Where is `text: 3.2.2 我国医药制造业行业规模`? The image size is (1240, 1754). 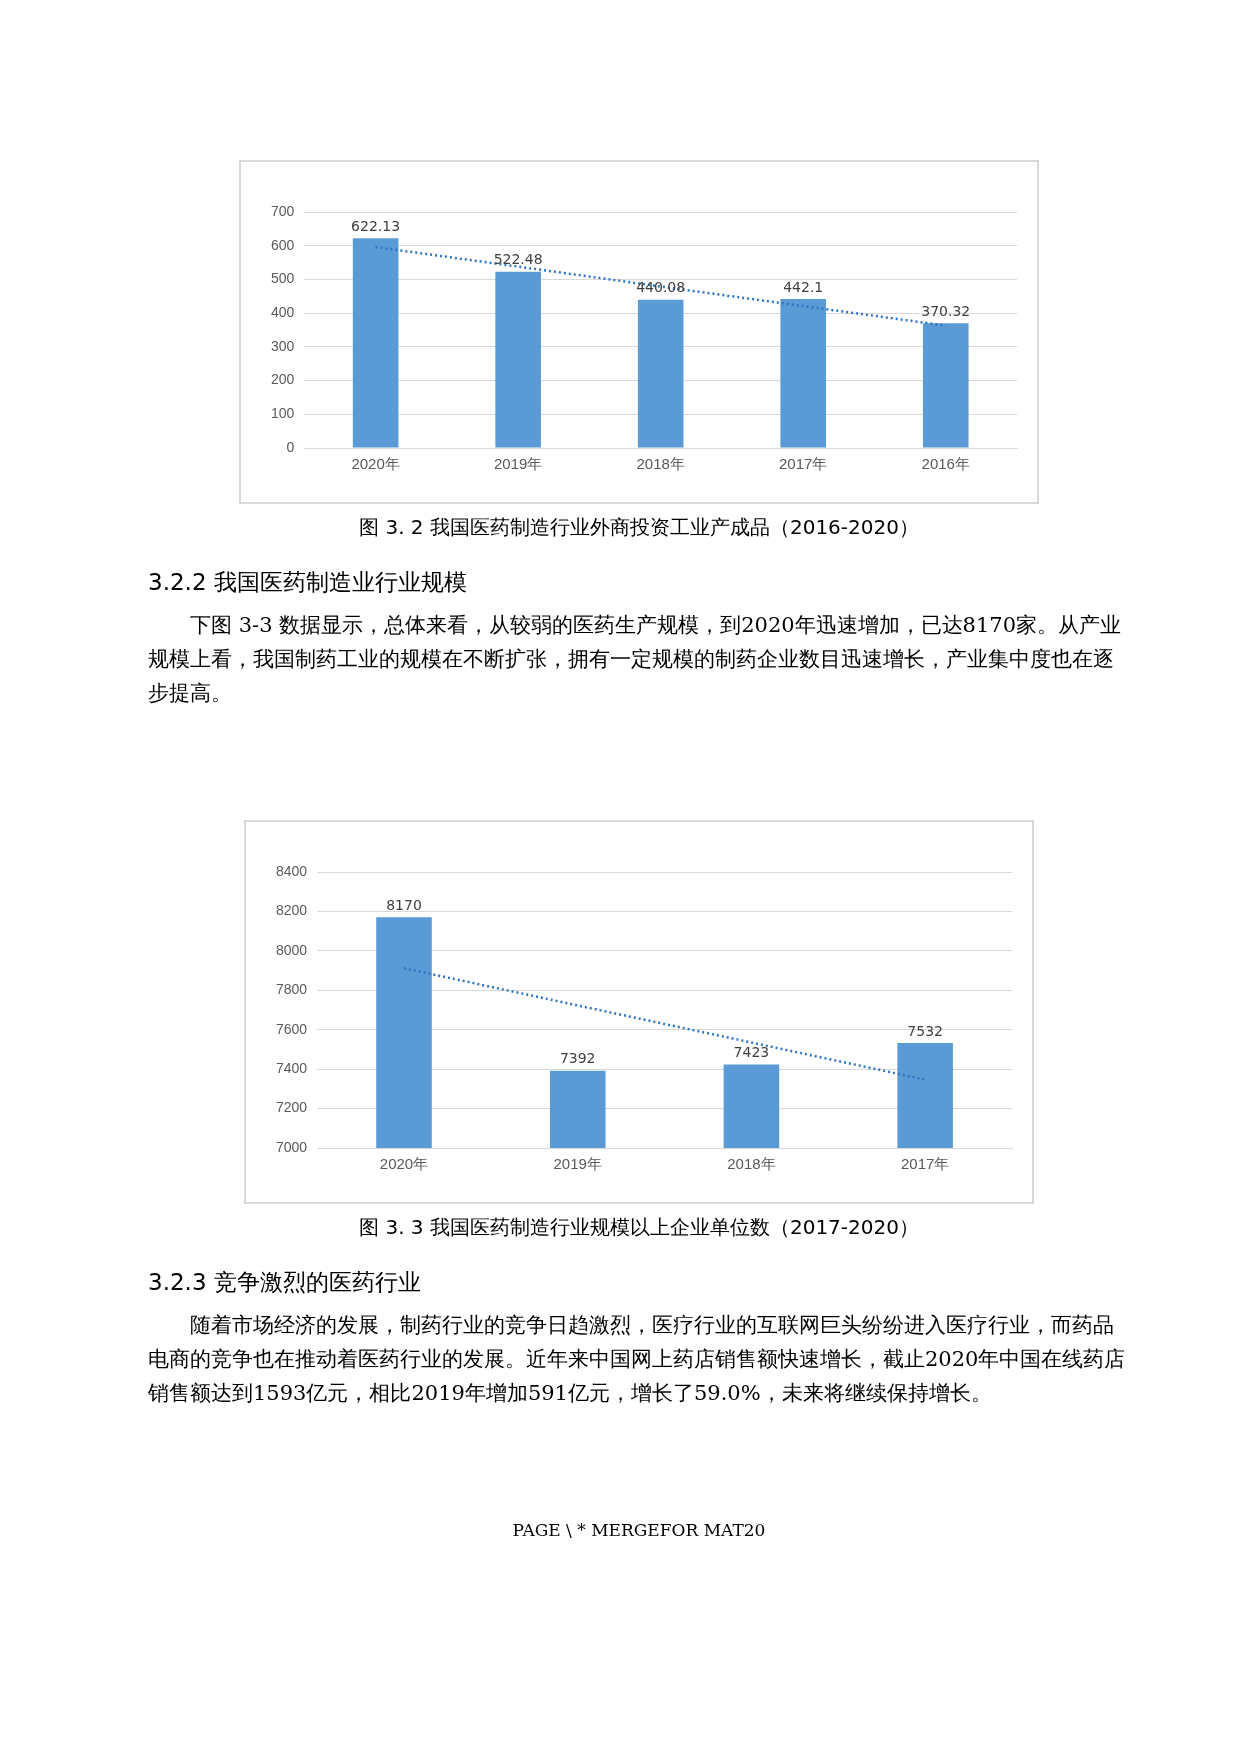 text: 3.2.2 我国医药制造业行业规模 is located at coordinates (308, 582).